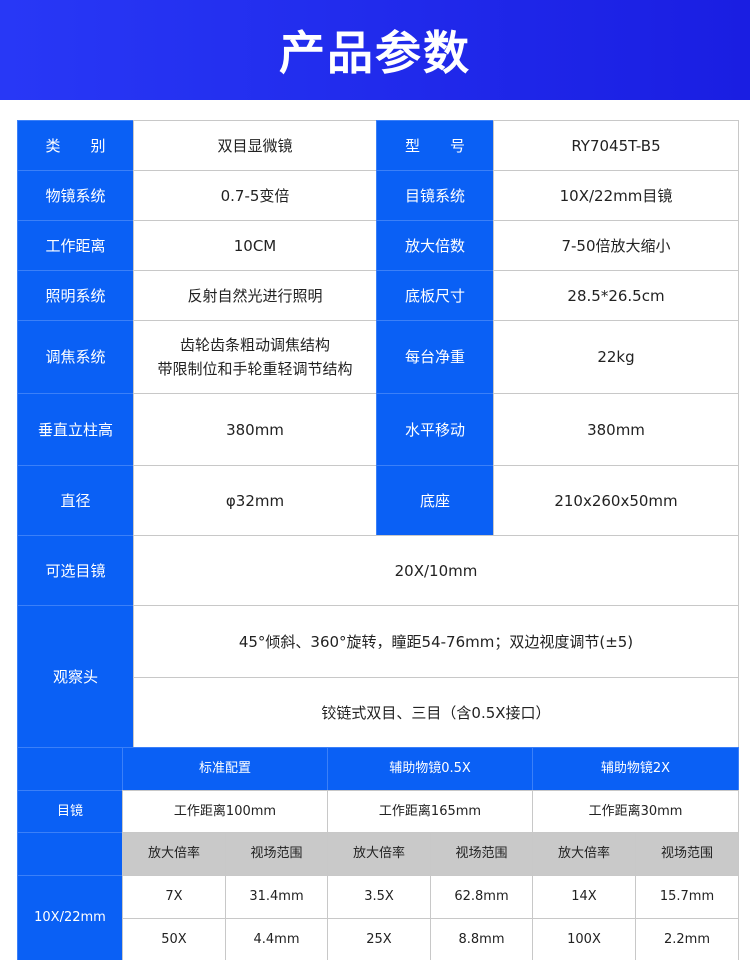 Image resolution: width=750 pixels, height=960 pixels. I want to click on eyepiece-label: 目镜, so click(70, 811).